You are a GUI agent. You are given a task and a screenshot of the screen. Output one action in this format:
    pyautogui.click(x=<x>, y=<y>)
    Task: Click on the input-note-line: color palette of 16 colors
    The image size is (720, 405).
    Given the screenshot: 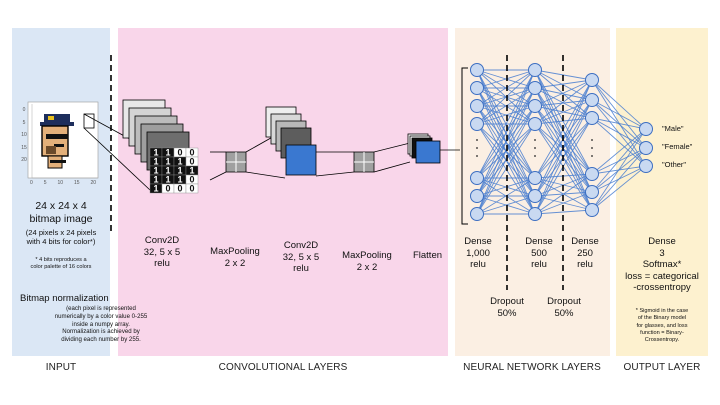 What is the action you would take?
    pyautogui.click(x=61, y=267)
    